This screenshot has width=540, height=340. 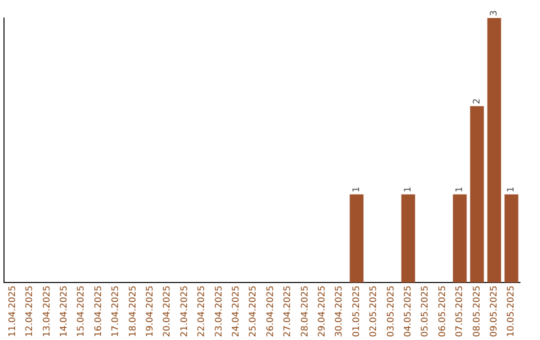 I want to click on x-tick-label: 20.04.2025, so click(x=167, y=311).